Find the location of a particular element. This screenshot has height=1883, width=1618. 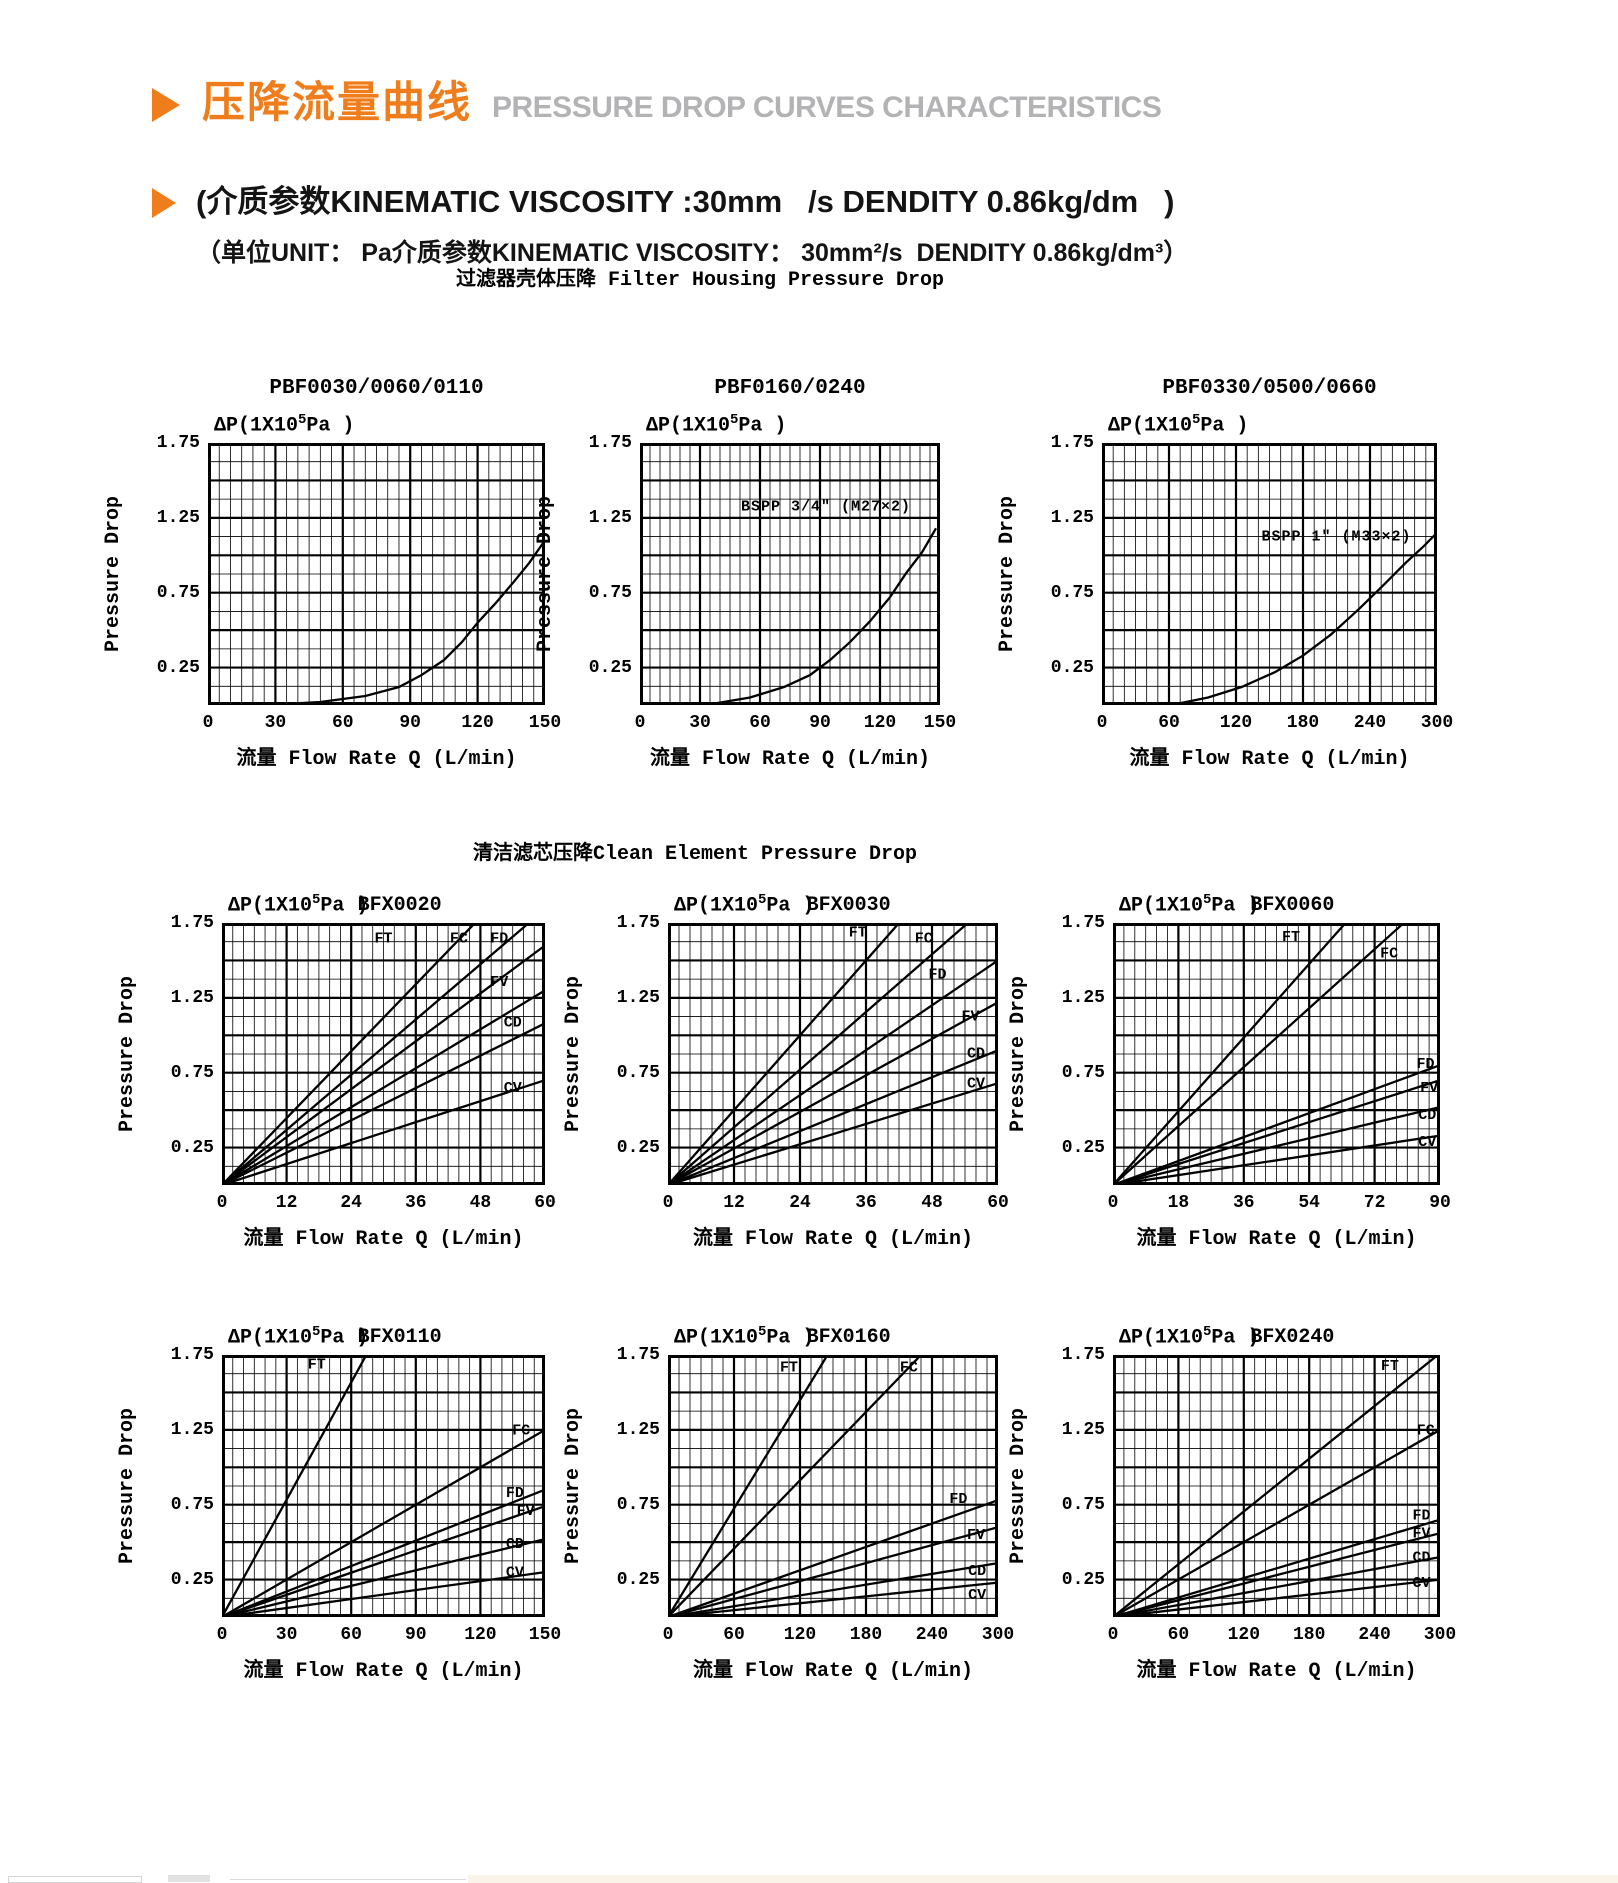

chart-title: PBF0030/0060/0110 is located at coordinates (376, 388).